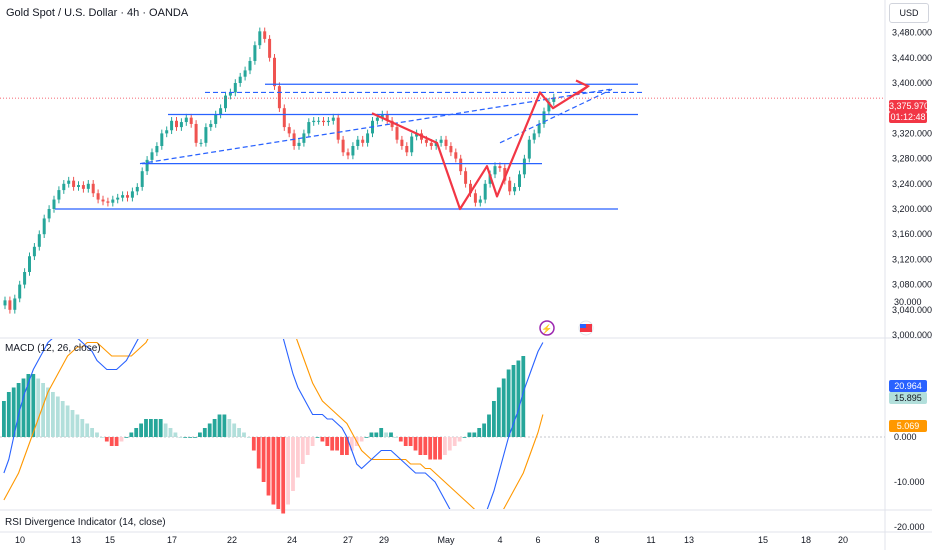 The height and width of the screenshot is (550, 932). Describe the element at coordinates (85, 522) in the screenshot. I see `rsi-pane-label: RSI Divergence Indicator (14, close)` at that location.